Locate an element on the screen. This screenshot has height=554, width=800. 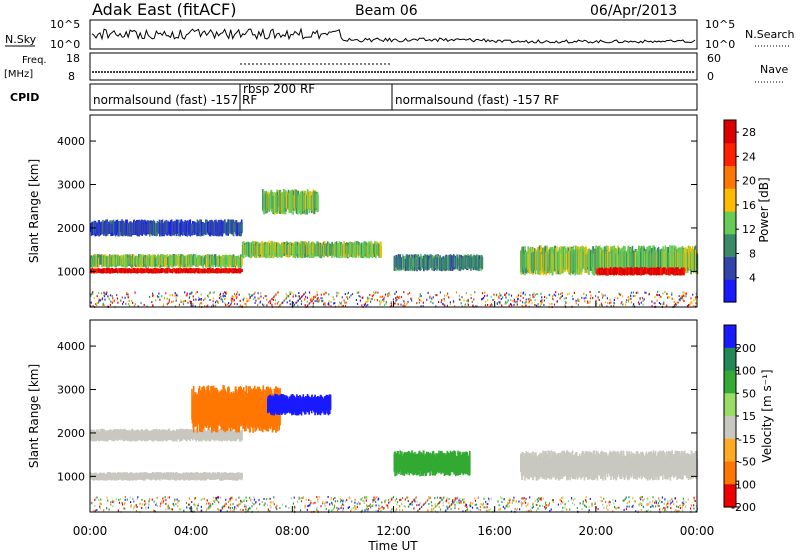
freq-tick-bottom: 8 is located at coordinates (71, 76).